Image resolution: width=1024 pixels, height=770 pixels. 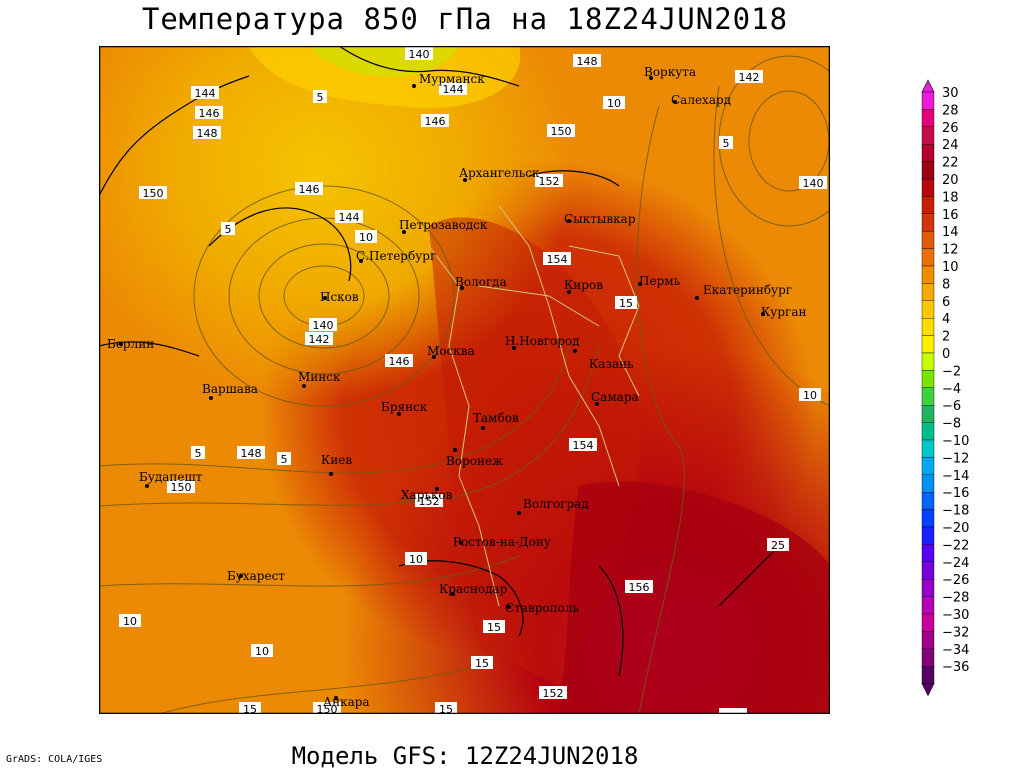 What do you see at coordinates (670, 72) in the screenshot?
I see `svg-text: Воркута` at bounding box center [670, 72].